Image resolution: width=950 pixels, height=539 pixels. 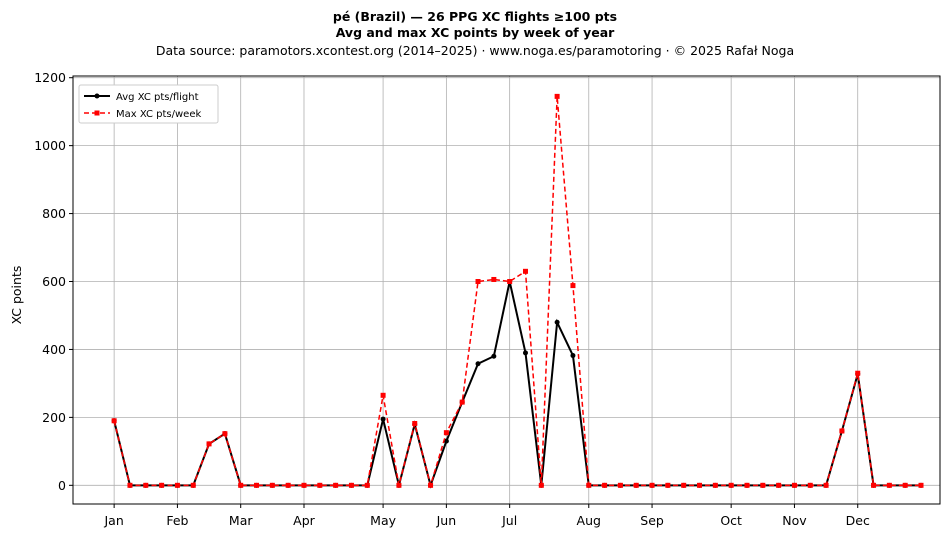 I want to click on legend-avg-label: Avg XC pts/flight, so click(x=157, y=97).